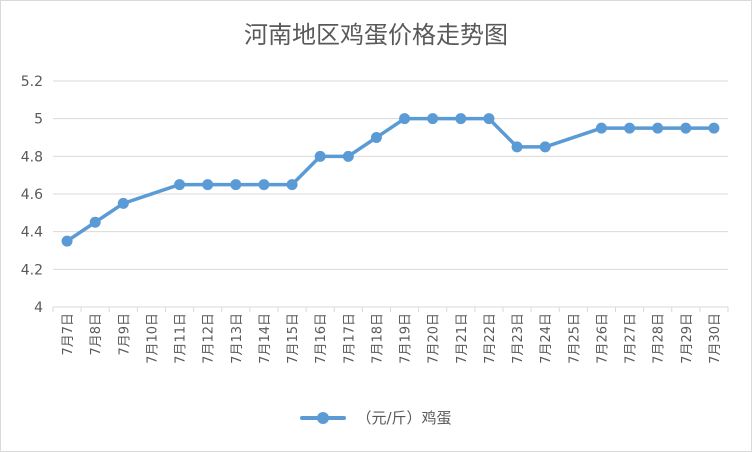 This screenshot has width=752, height=452. I want to click on y-tick-label: 4.6, so click(32, 195).